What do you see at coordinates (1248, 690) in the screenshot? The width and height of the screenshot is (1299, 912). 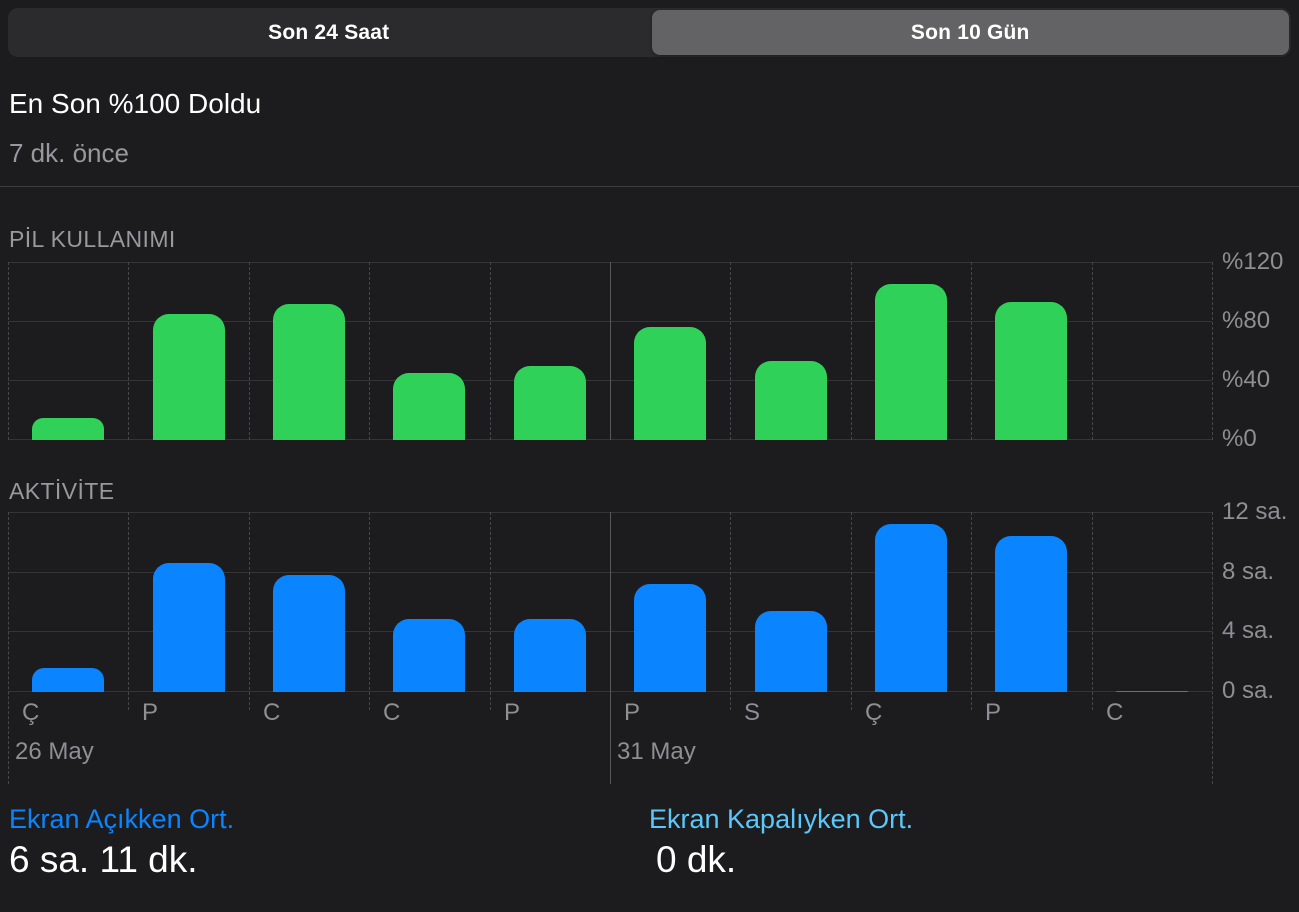 I see `activity-ytick-label: 0 sa.` at bounding box center [1248, 690].